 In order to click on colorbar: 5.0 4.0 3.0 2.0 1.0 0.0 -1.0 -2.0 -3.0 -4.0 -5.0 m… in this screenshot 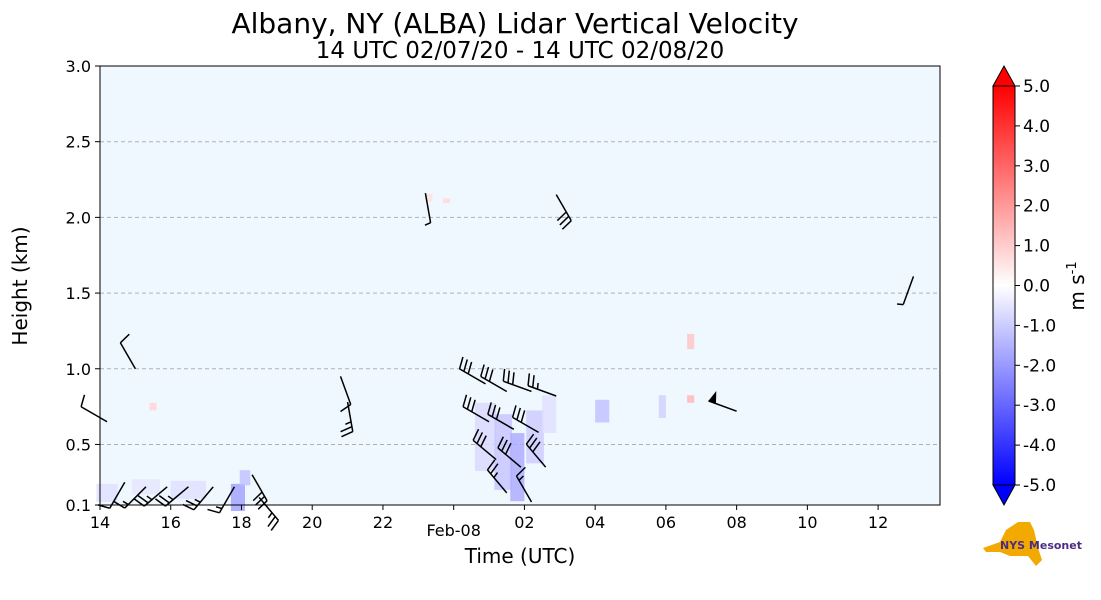, I will do `click(1040, 285)`.